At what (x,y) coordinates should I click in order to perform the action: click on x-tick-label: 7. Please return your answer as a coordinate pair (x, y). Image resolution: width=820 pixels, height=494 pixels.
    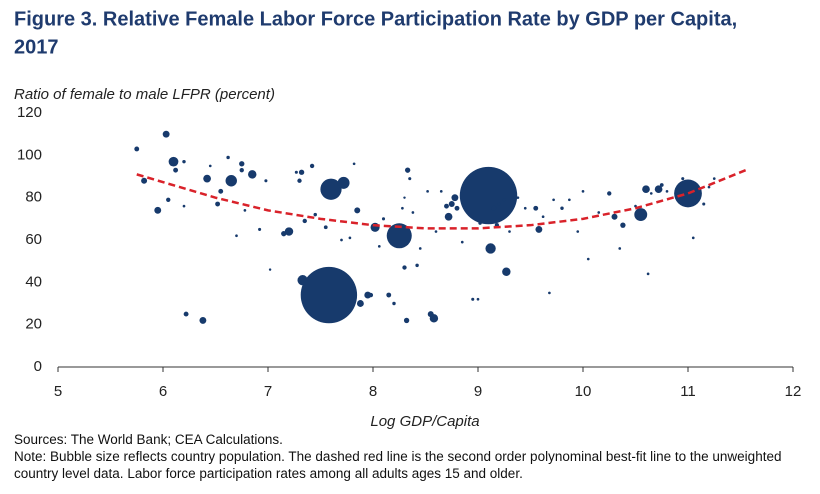
    Looking at the image, I should click on (268, 391).